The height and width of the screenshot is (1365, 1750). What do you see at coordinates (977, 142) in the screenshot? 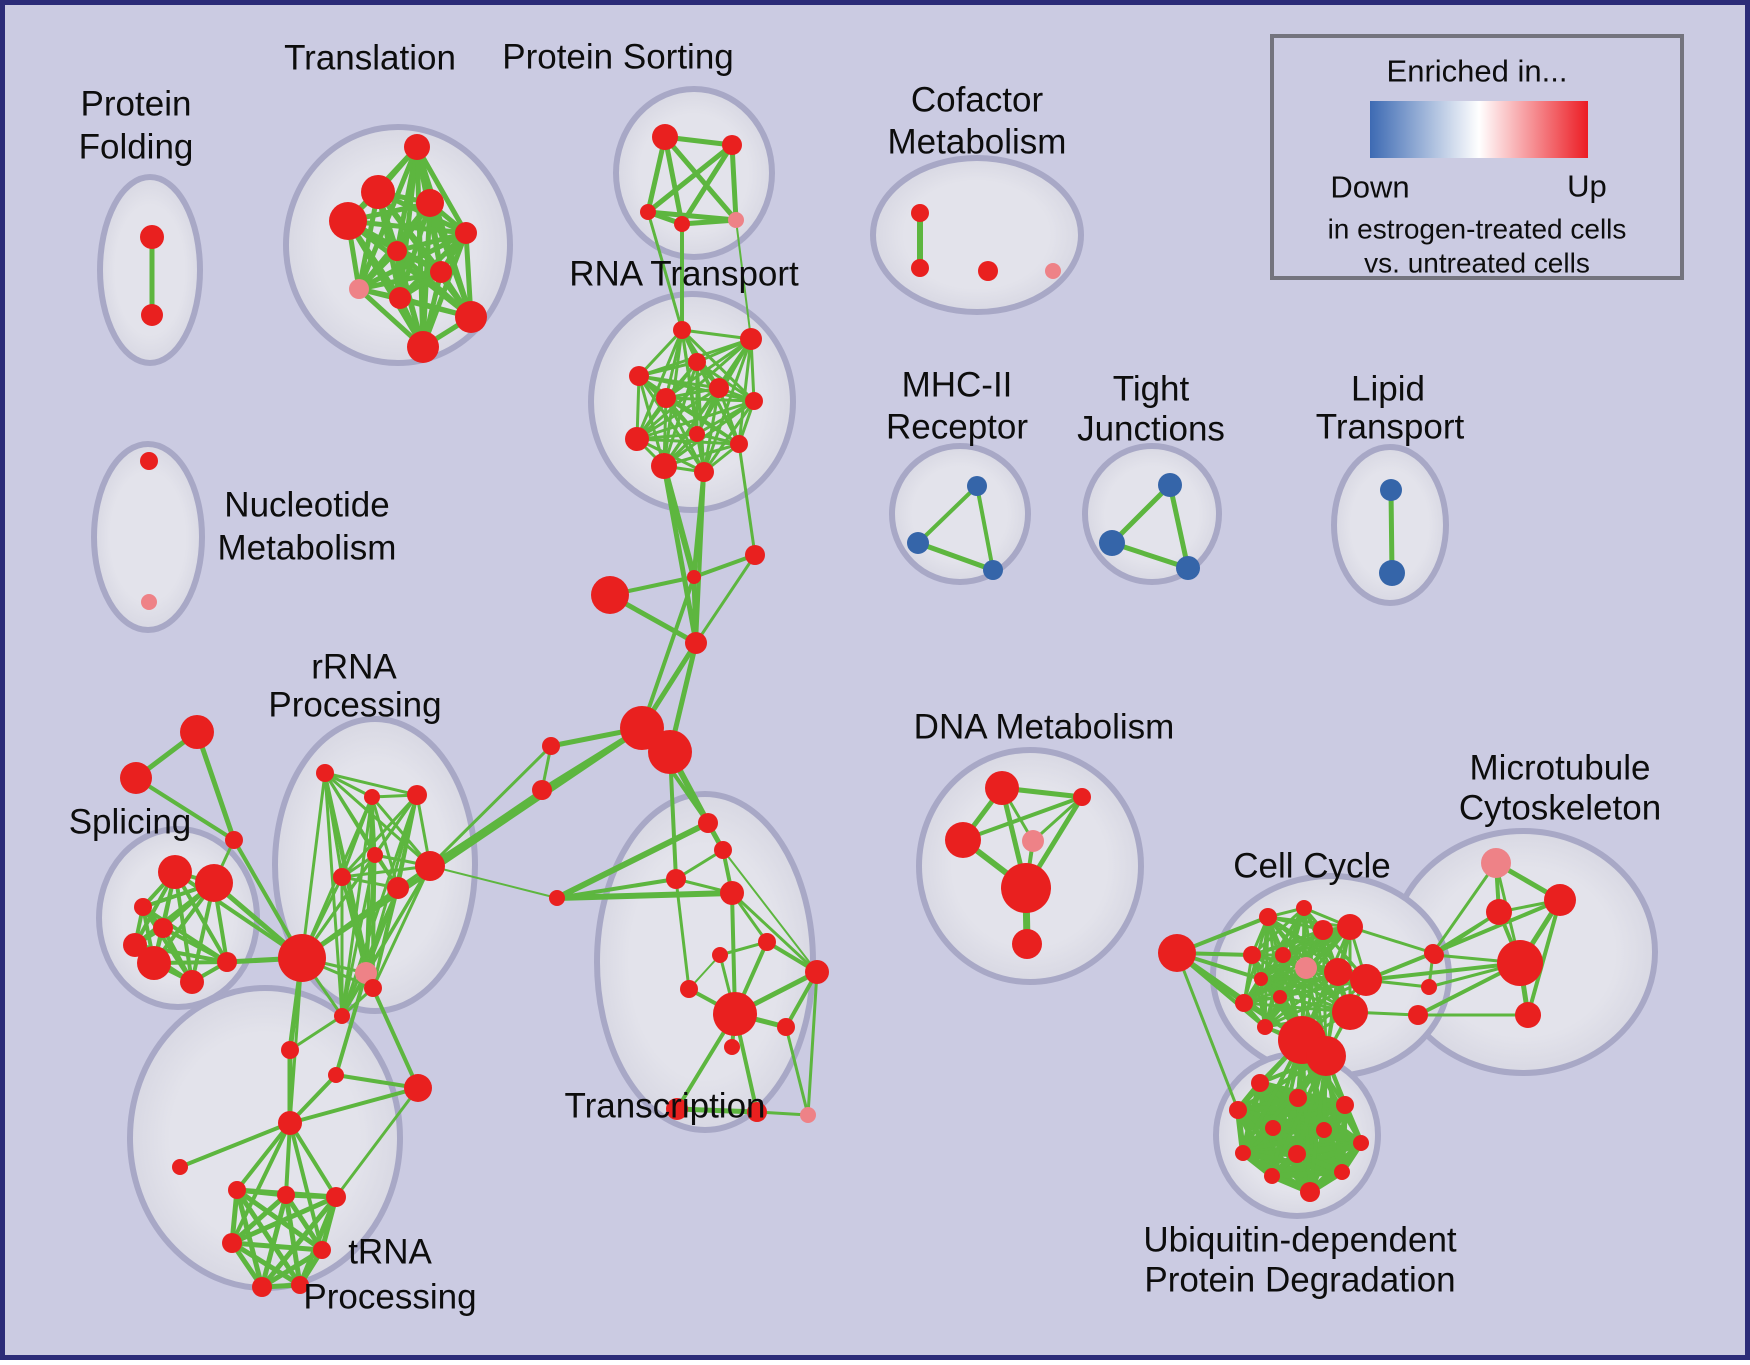
I see `cluster-label-cofactor-metabolism-line1: Metabolism` at bounding box center [977, 142].